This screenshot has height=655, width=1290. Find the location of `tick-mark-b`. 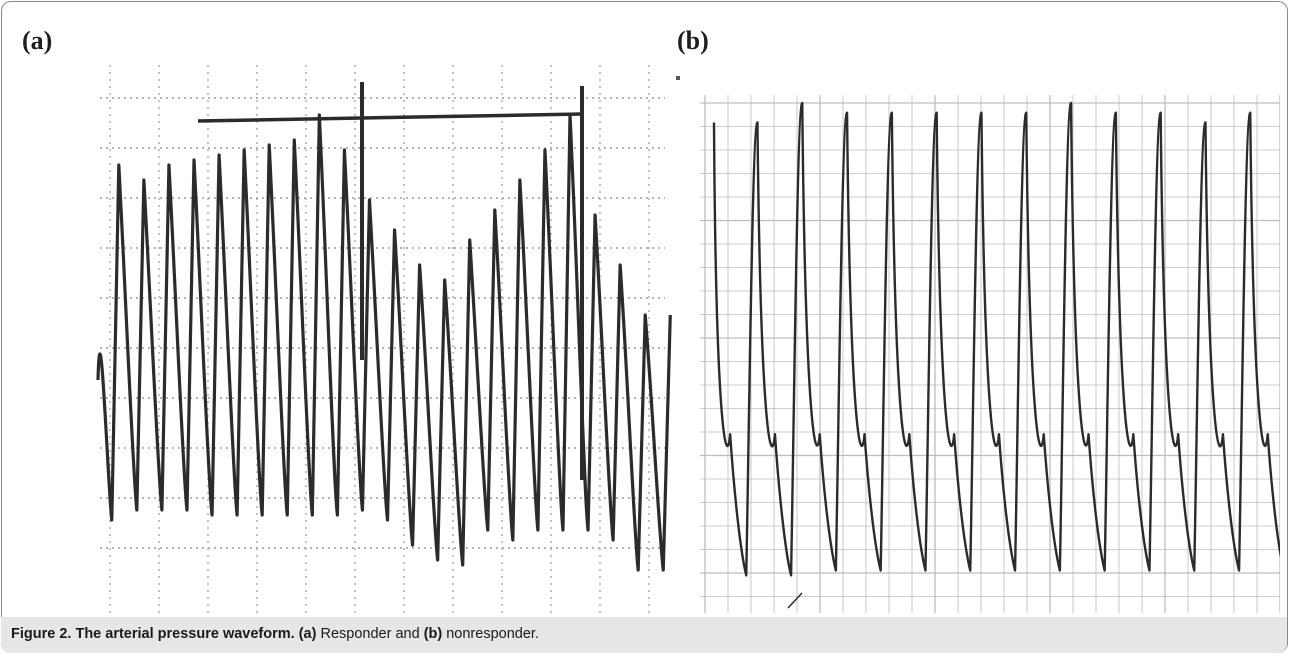

tick-mark-b is located at coordinates (795, 600).